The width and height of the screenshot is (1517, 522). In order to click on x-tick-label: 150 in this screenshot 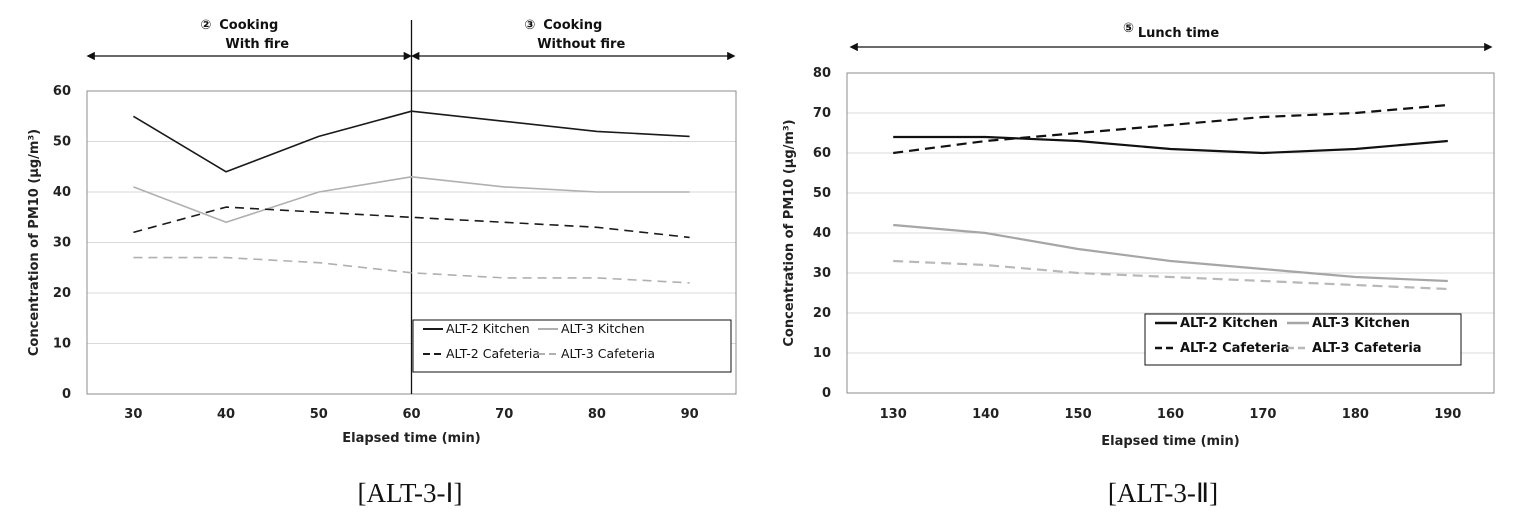, I will do `click(1078, 414)`.